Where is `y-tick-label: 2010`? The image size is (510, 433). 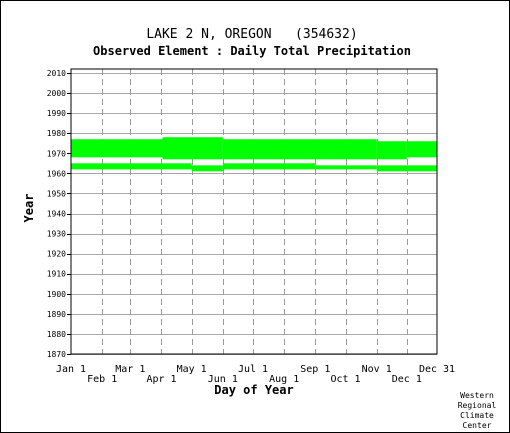
y-tick-label: 2010 is located at coordinates (56, 73).